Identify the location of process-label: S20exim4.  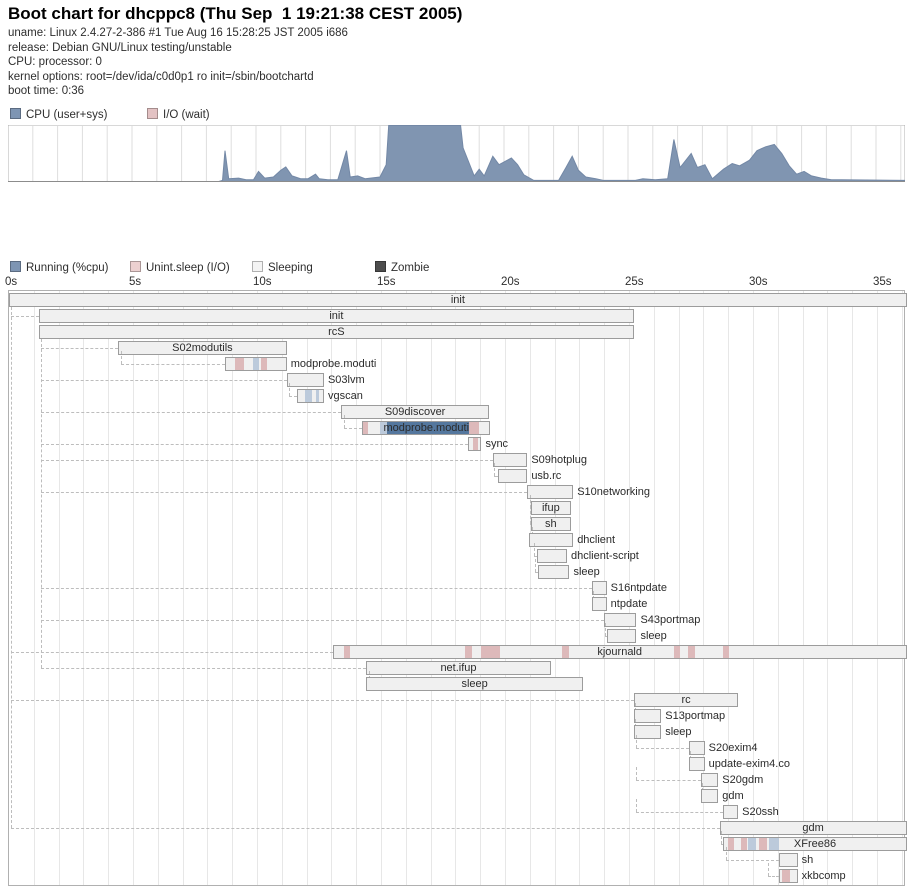
(733, 748).